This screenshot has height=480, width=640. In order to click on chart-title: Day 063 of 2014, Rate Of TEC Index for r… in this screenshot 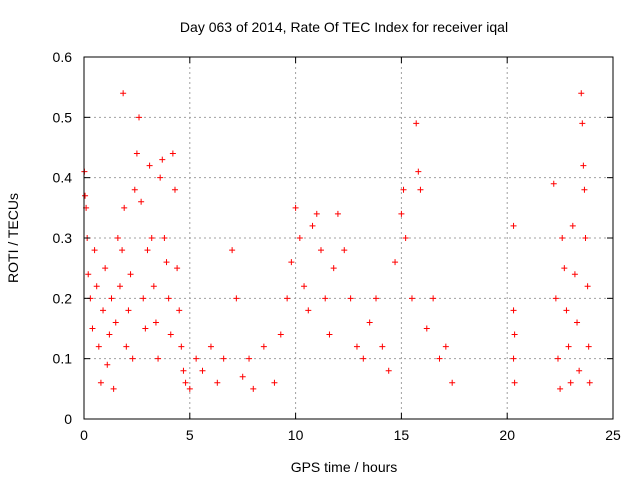, I will do `click(344, 27)`.